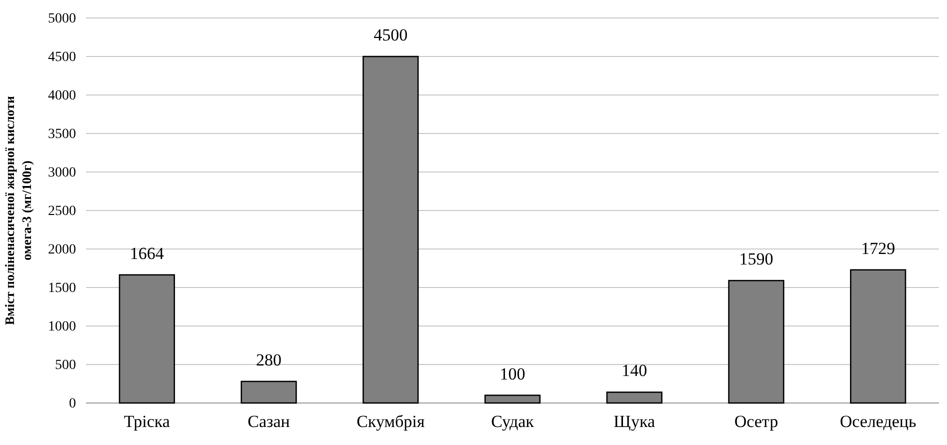 Image resolution: width=947 pixels, height=445 pixels. Describe the element at coordinates (62, 211) in the screenshot. I see `y-tick-label: 2500` at that location.